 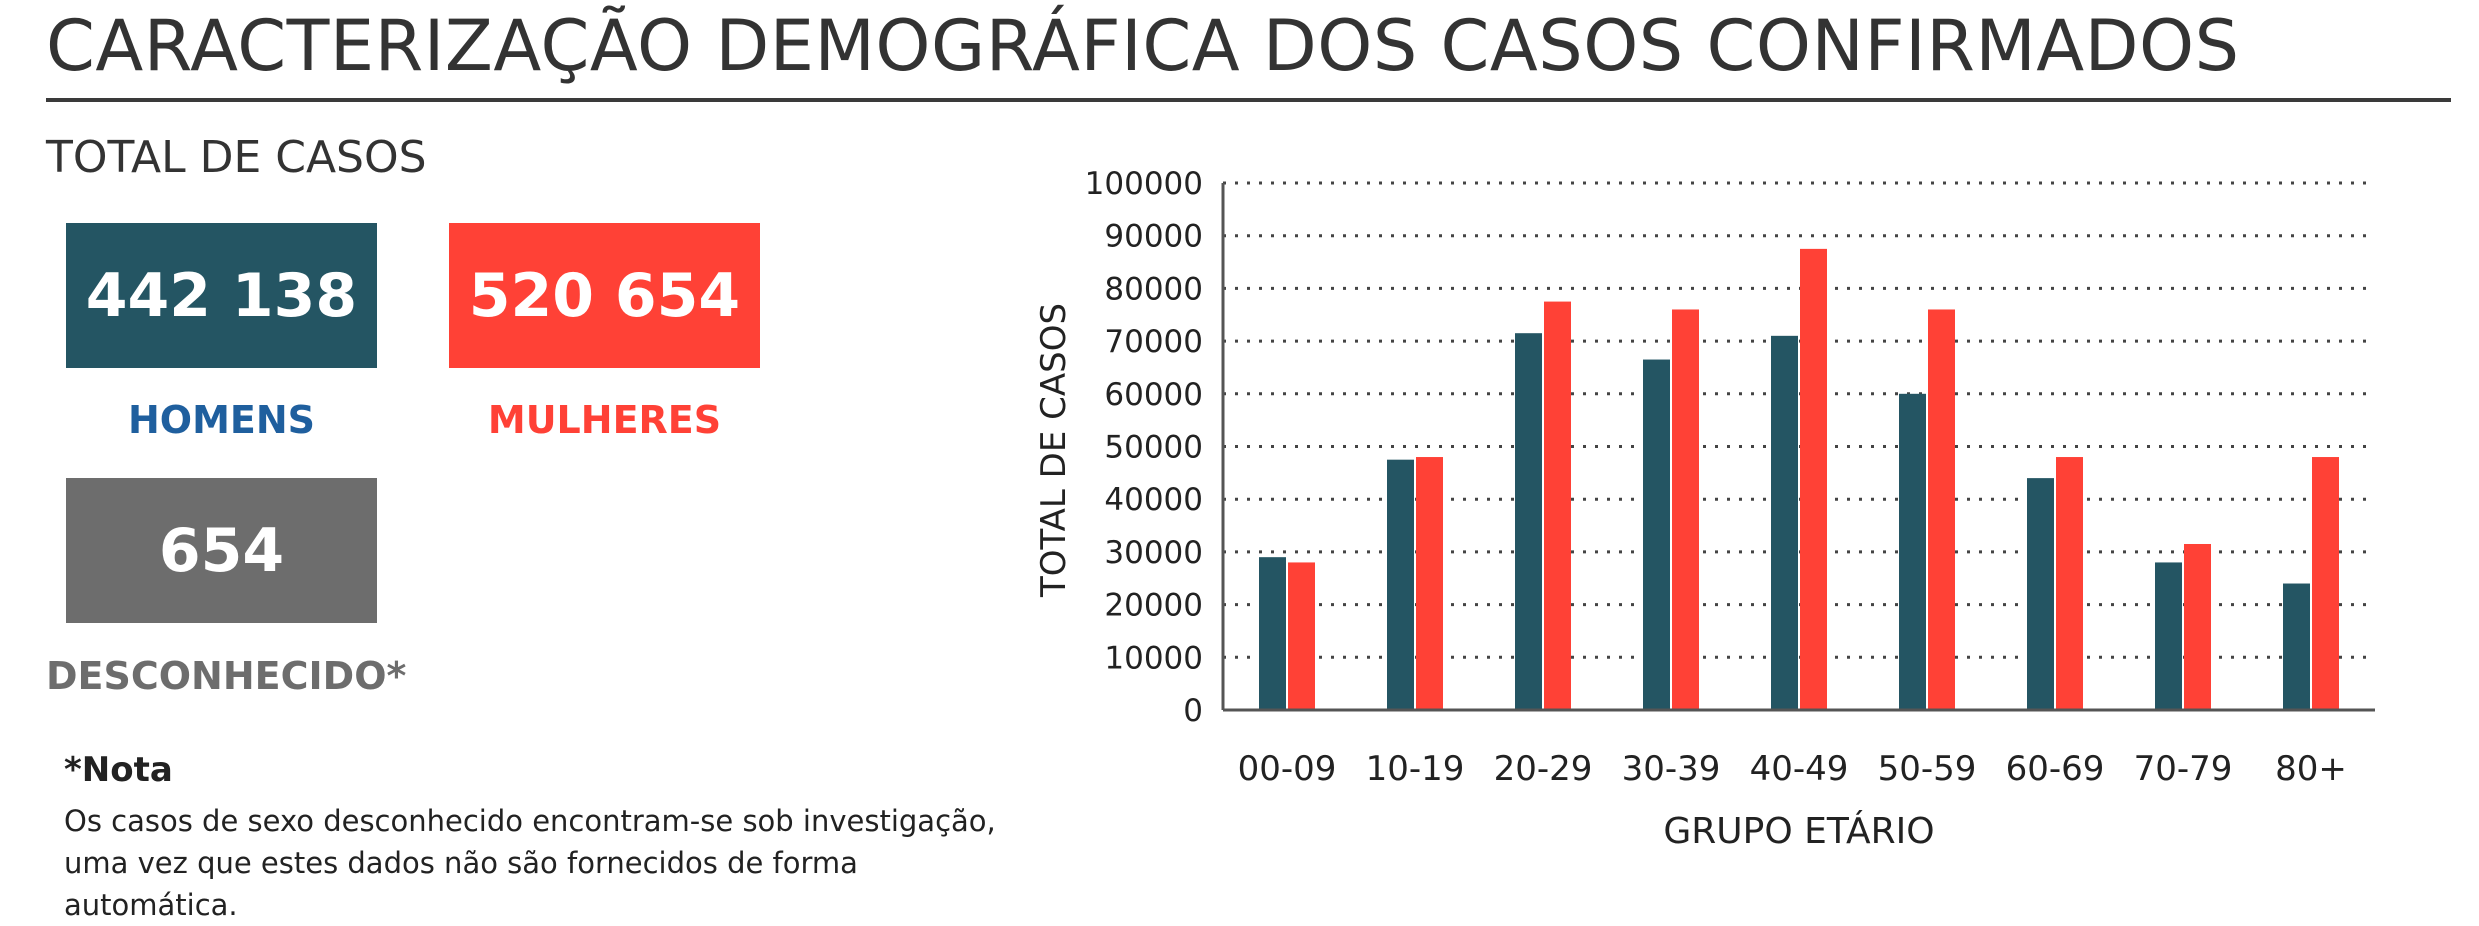 I want to click on y-tick-label: 80000, so click(x=1153, y=289).